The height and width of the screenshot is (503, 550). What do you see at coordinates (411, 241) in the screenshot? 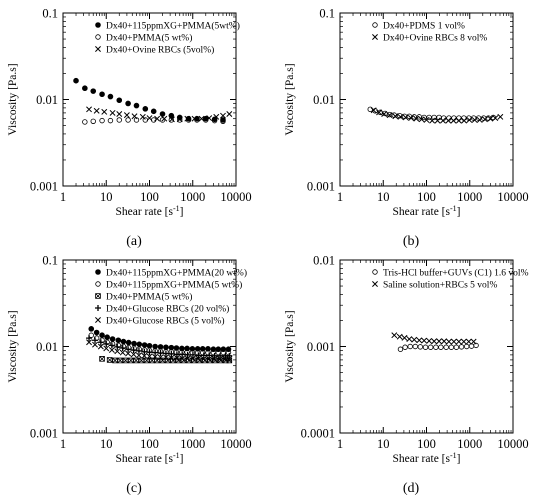
I see `panel-label: (b)` at bounding box center [411, 241].